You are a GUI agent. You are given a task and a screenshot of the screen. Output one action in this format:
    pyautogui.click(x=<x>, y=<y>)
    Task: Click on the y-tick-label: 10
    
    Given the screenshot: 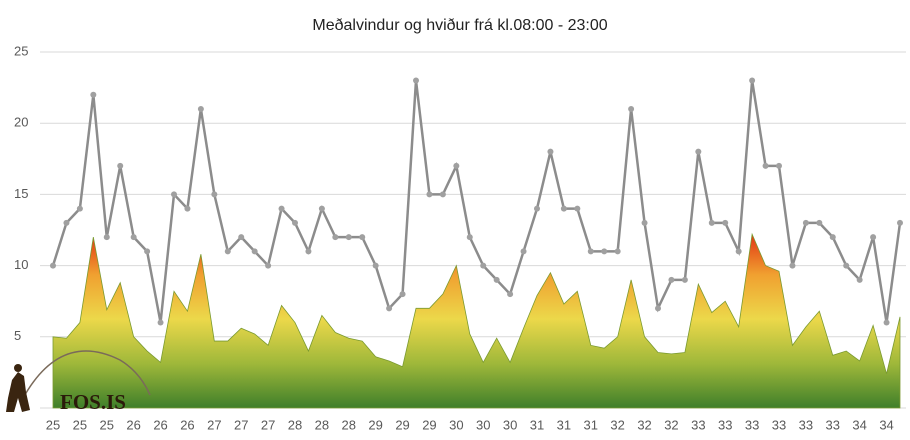 What is the action you would take?
    pyautogui.click(x=21, y=264)
    